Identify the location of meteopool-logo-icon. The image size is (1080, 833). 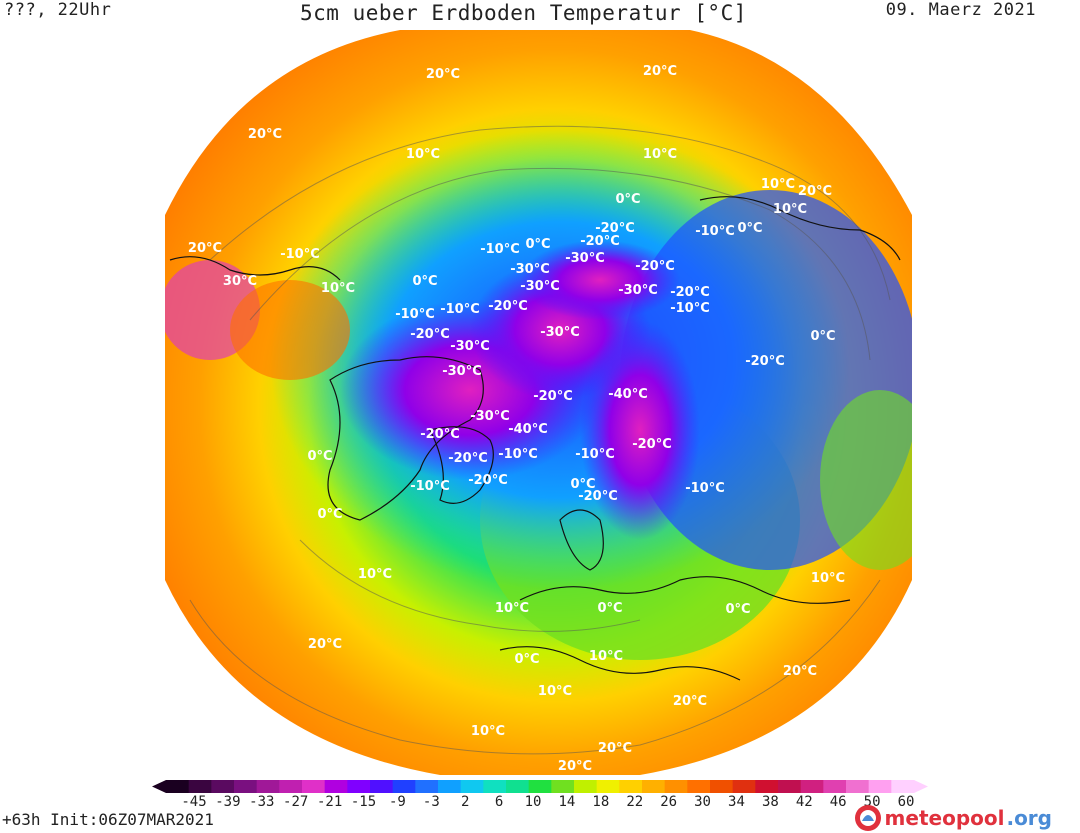
(867, 818).